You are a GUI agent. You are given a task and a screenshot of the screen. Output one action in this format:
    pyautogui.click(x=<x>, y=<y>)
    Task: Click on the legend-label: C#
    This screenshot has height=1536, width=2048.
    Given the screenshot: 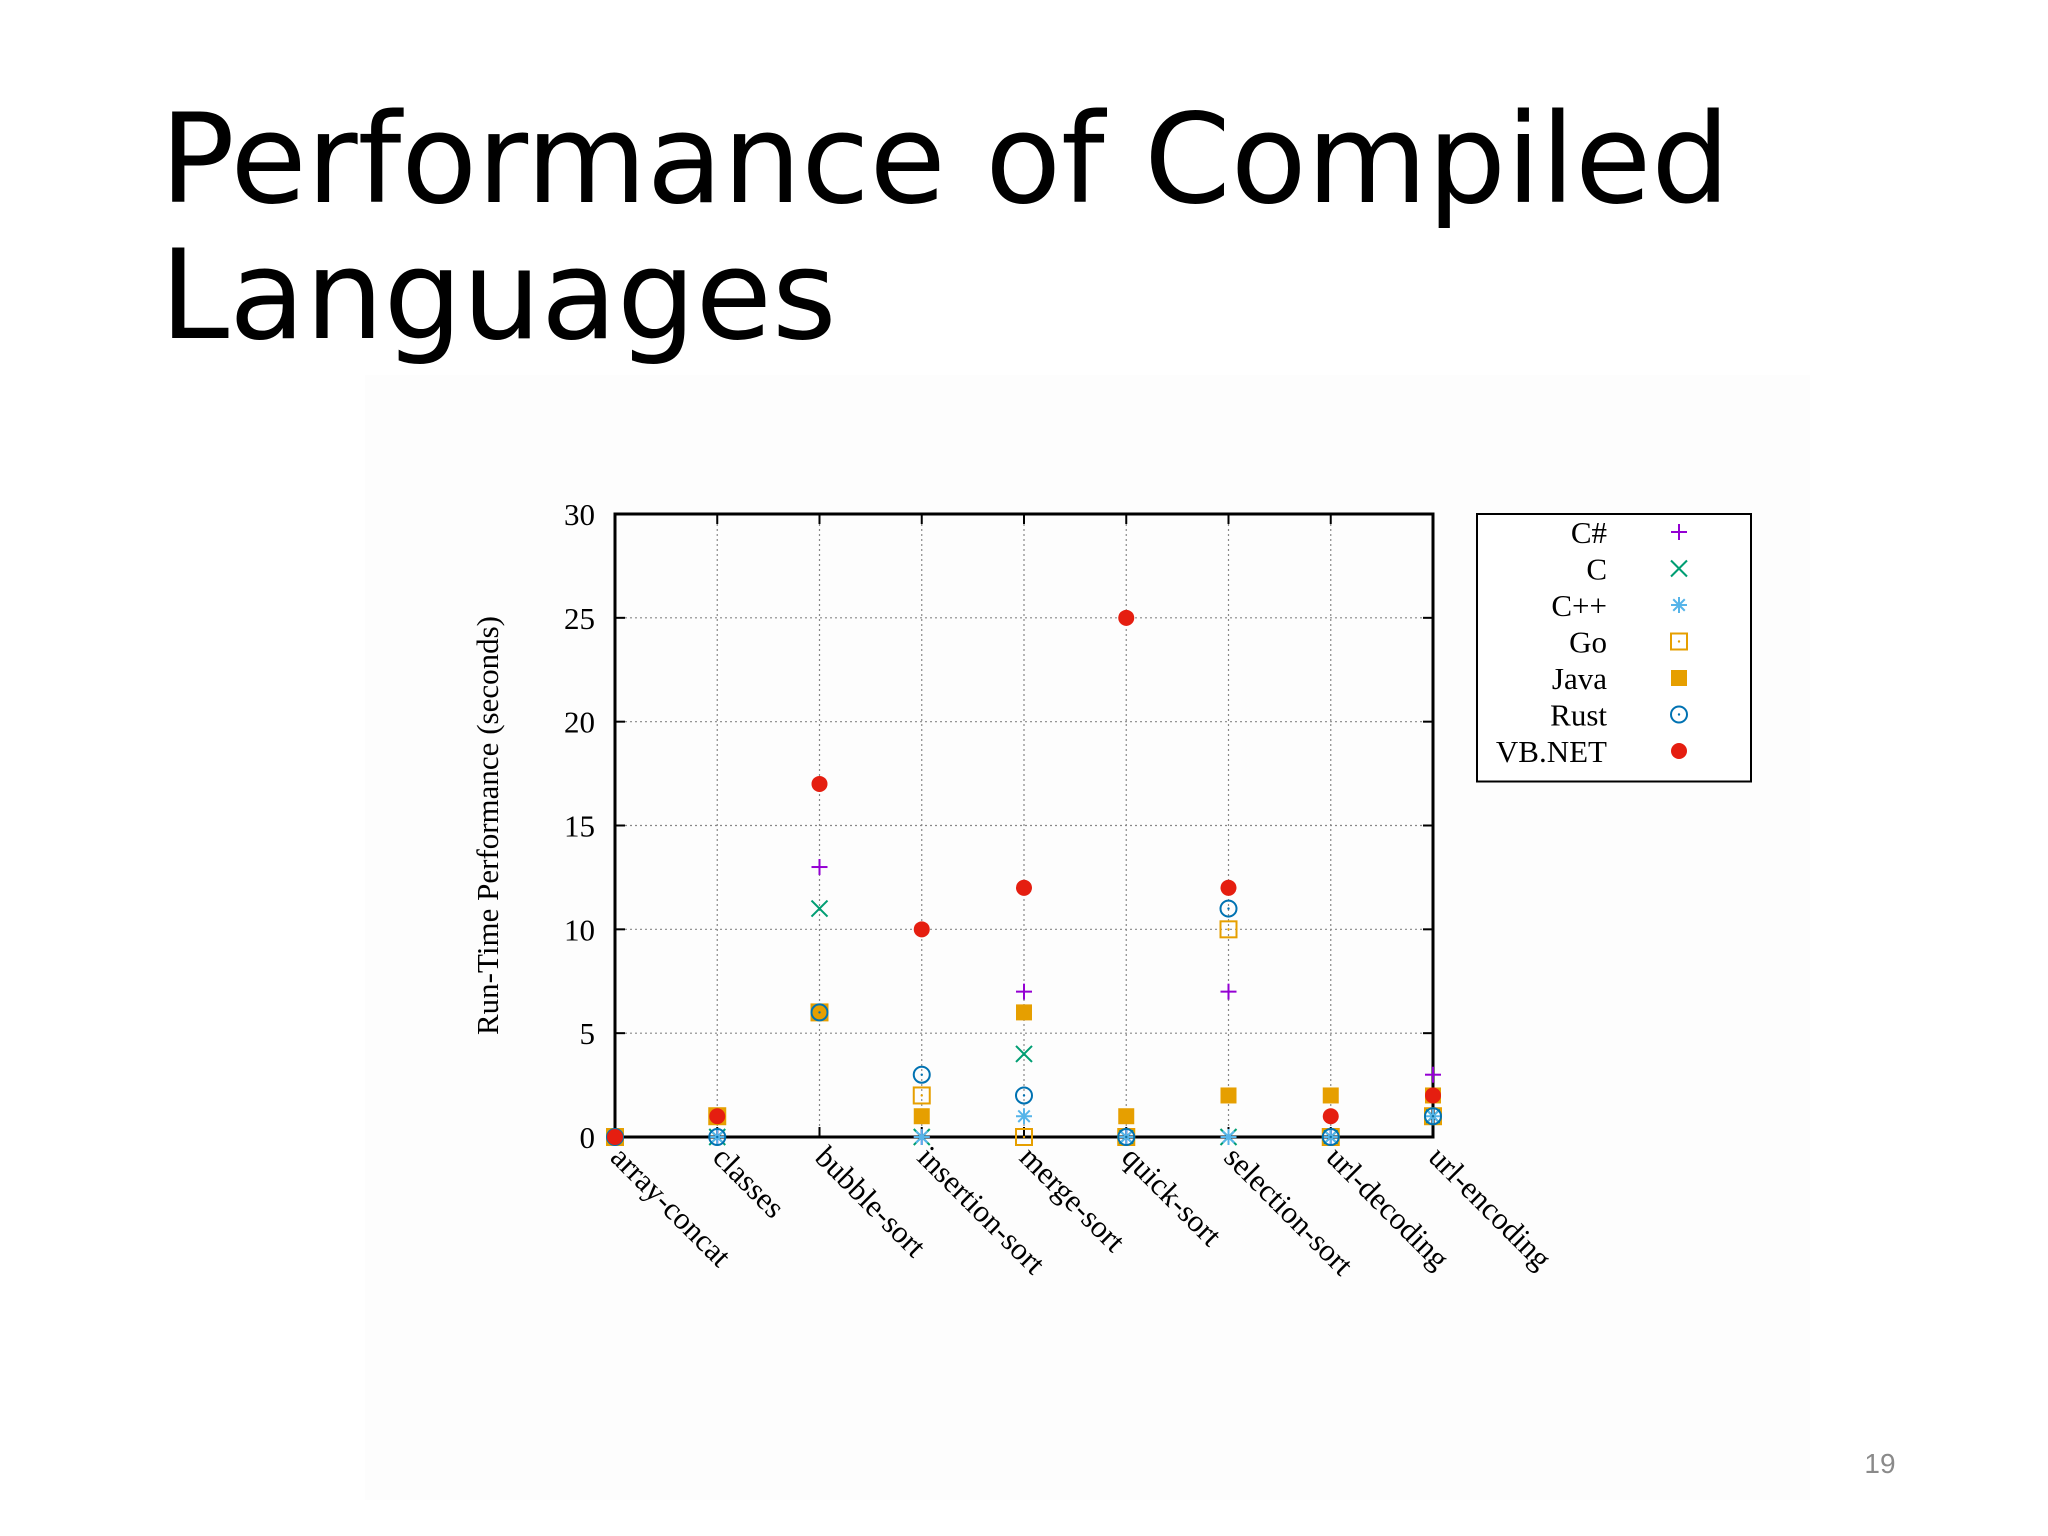 What is the action you would take?
    pyautogui.click(x=1589, y=532)
    